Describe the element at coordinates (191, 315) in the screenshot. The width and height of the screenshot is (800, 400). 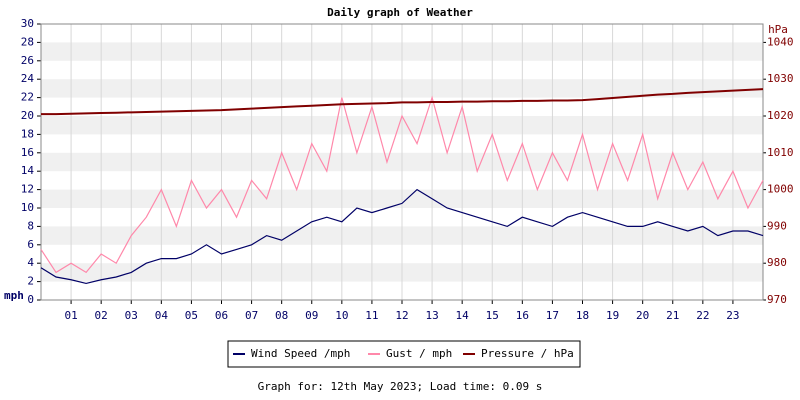
I see `x-tick-label: 05` at that location.